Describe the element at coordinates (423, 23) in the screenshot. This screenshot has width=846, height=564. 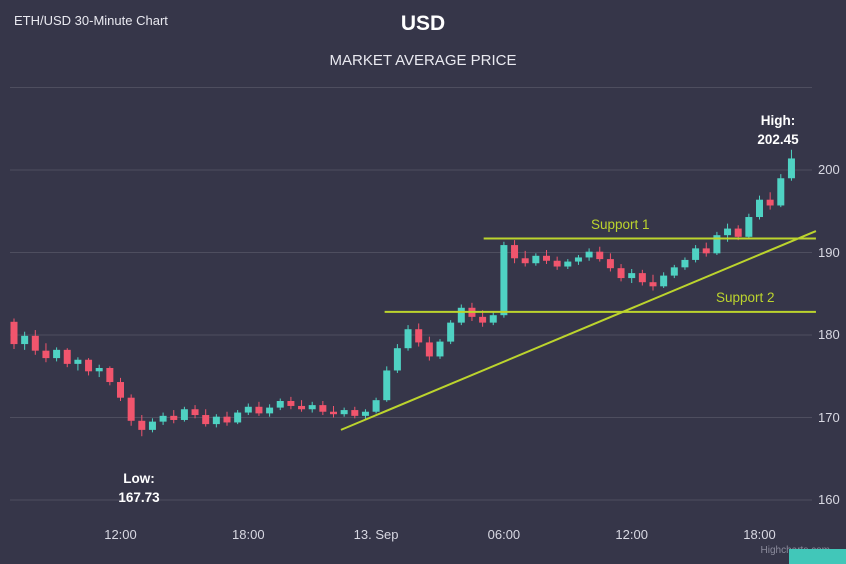
I see `chart-title: USD` at that location.